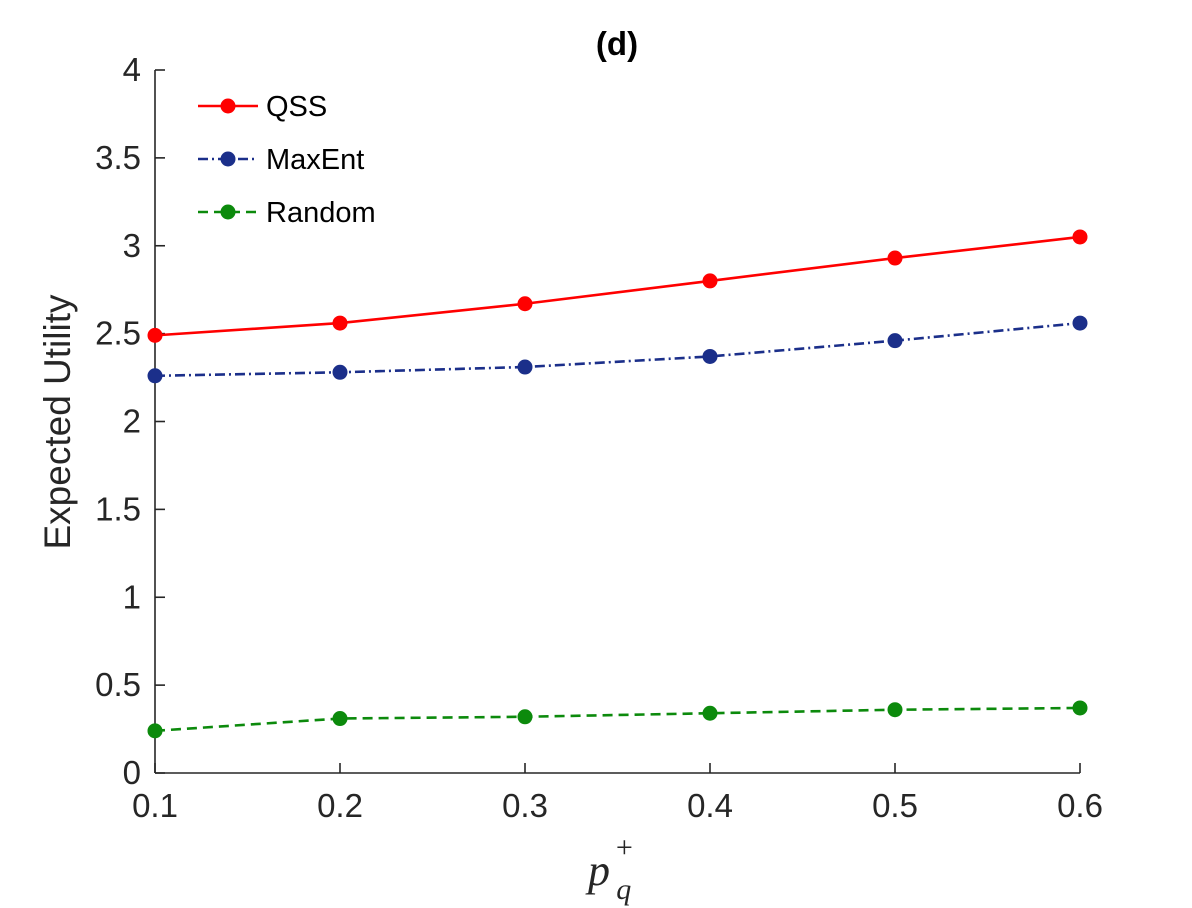 Image resolution: width=1192 pixels, height=908 pixels. Describe the element at coordinates (118, 333) in the screenshot. I see `y-tick-label: 2.5` at that location.